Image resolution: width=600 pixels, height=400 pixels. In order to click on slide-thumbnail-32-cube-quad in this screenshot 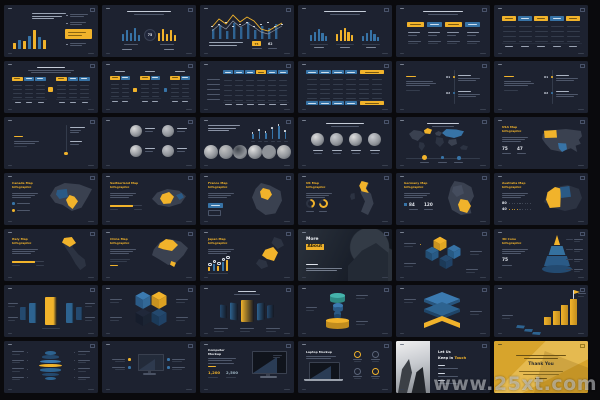, I will do `click(149, 311)`.